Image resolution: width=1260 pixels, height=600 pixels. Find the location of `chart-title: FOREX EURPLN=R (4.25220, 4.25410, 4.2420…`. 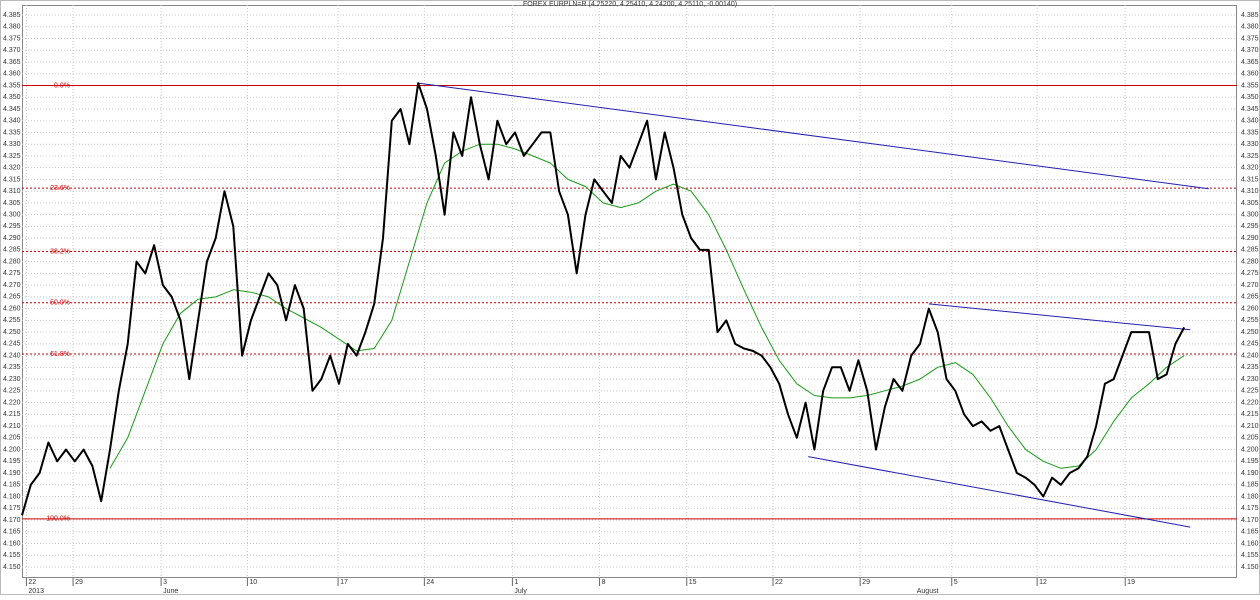

chart-title: FOREX EURPLN=R (4.25220, 4.25410, 4.2420… is located at coordinates (630, 4).